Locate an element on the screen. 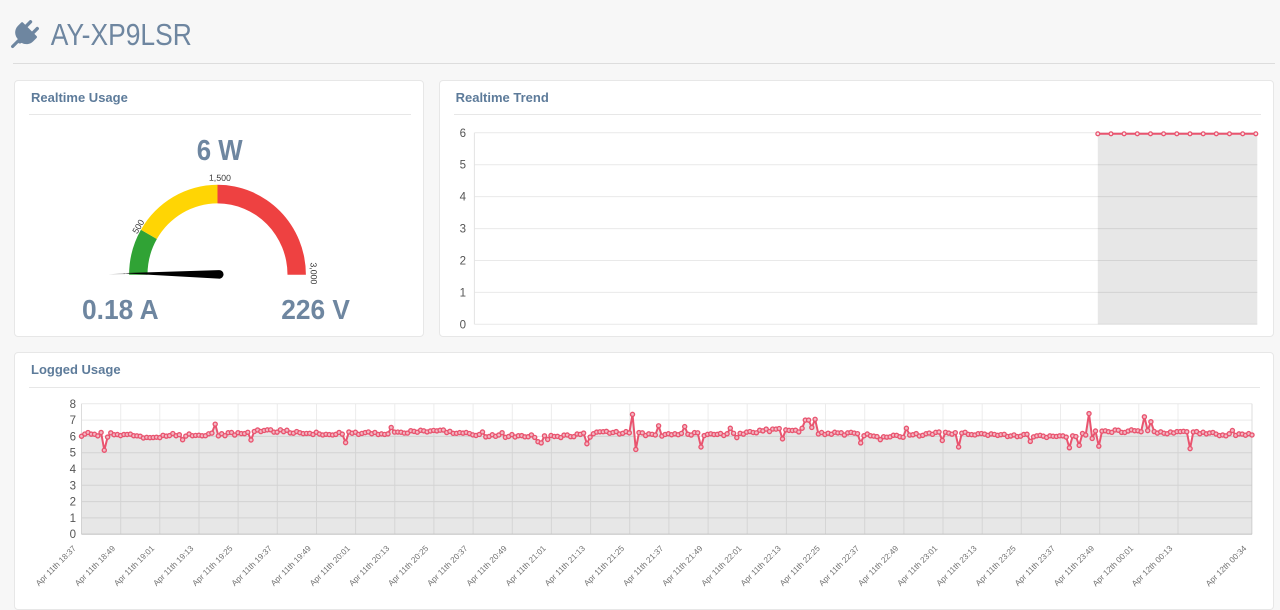 This screenshot has width=1280, height=610. svg-text: 3,000 is located at coordinates (313, 273).